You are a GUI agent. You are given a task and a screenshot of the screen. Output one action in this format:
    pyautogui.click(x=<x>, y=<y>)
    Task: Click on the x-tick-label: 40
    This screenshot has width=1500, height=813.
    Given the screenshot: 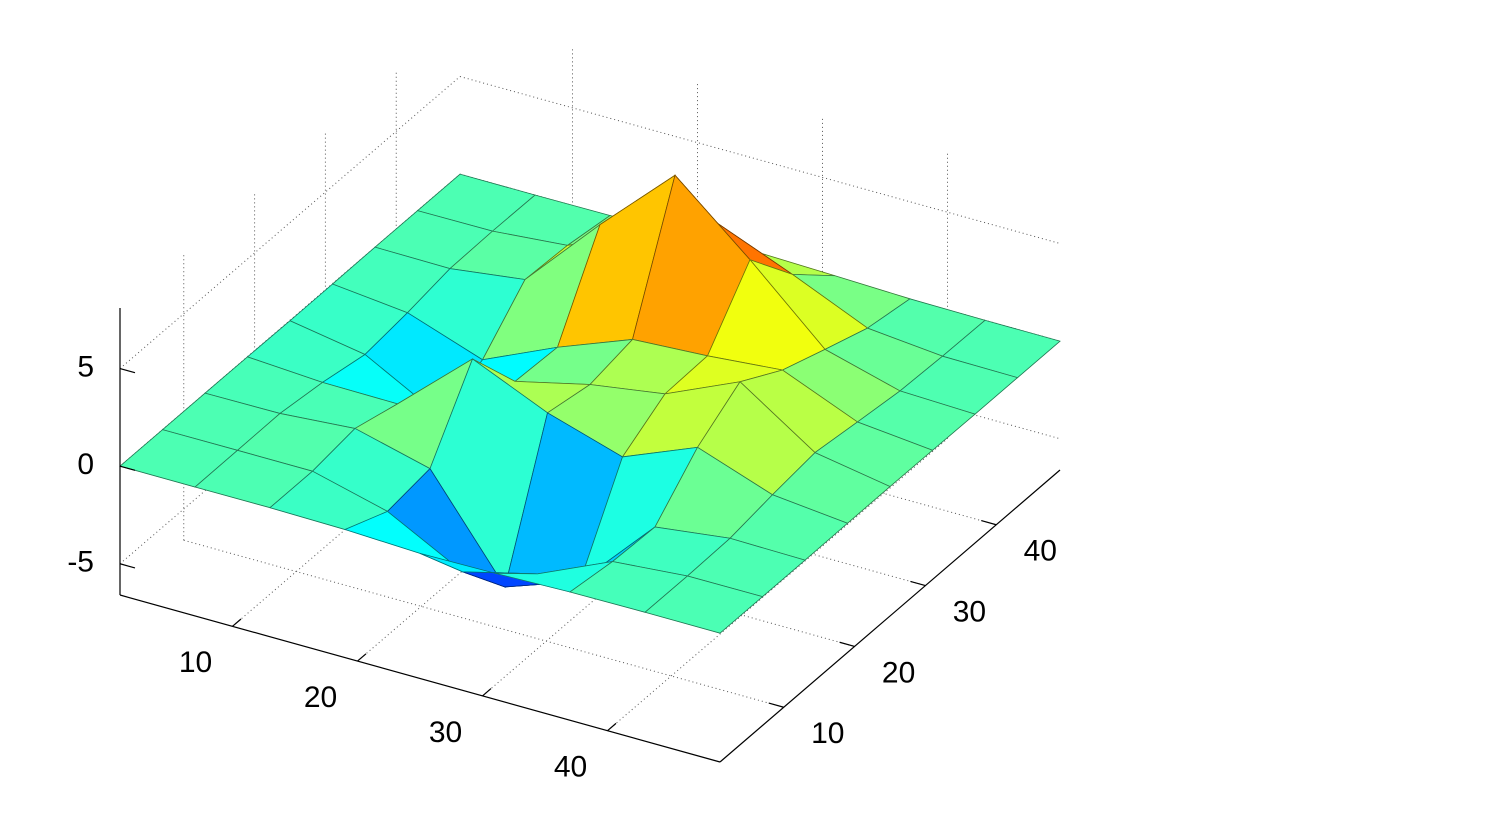 What is the action you would take?
    pyautogui.click(x=570, y=767)
    